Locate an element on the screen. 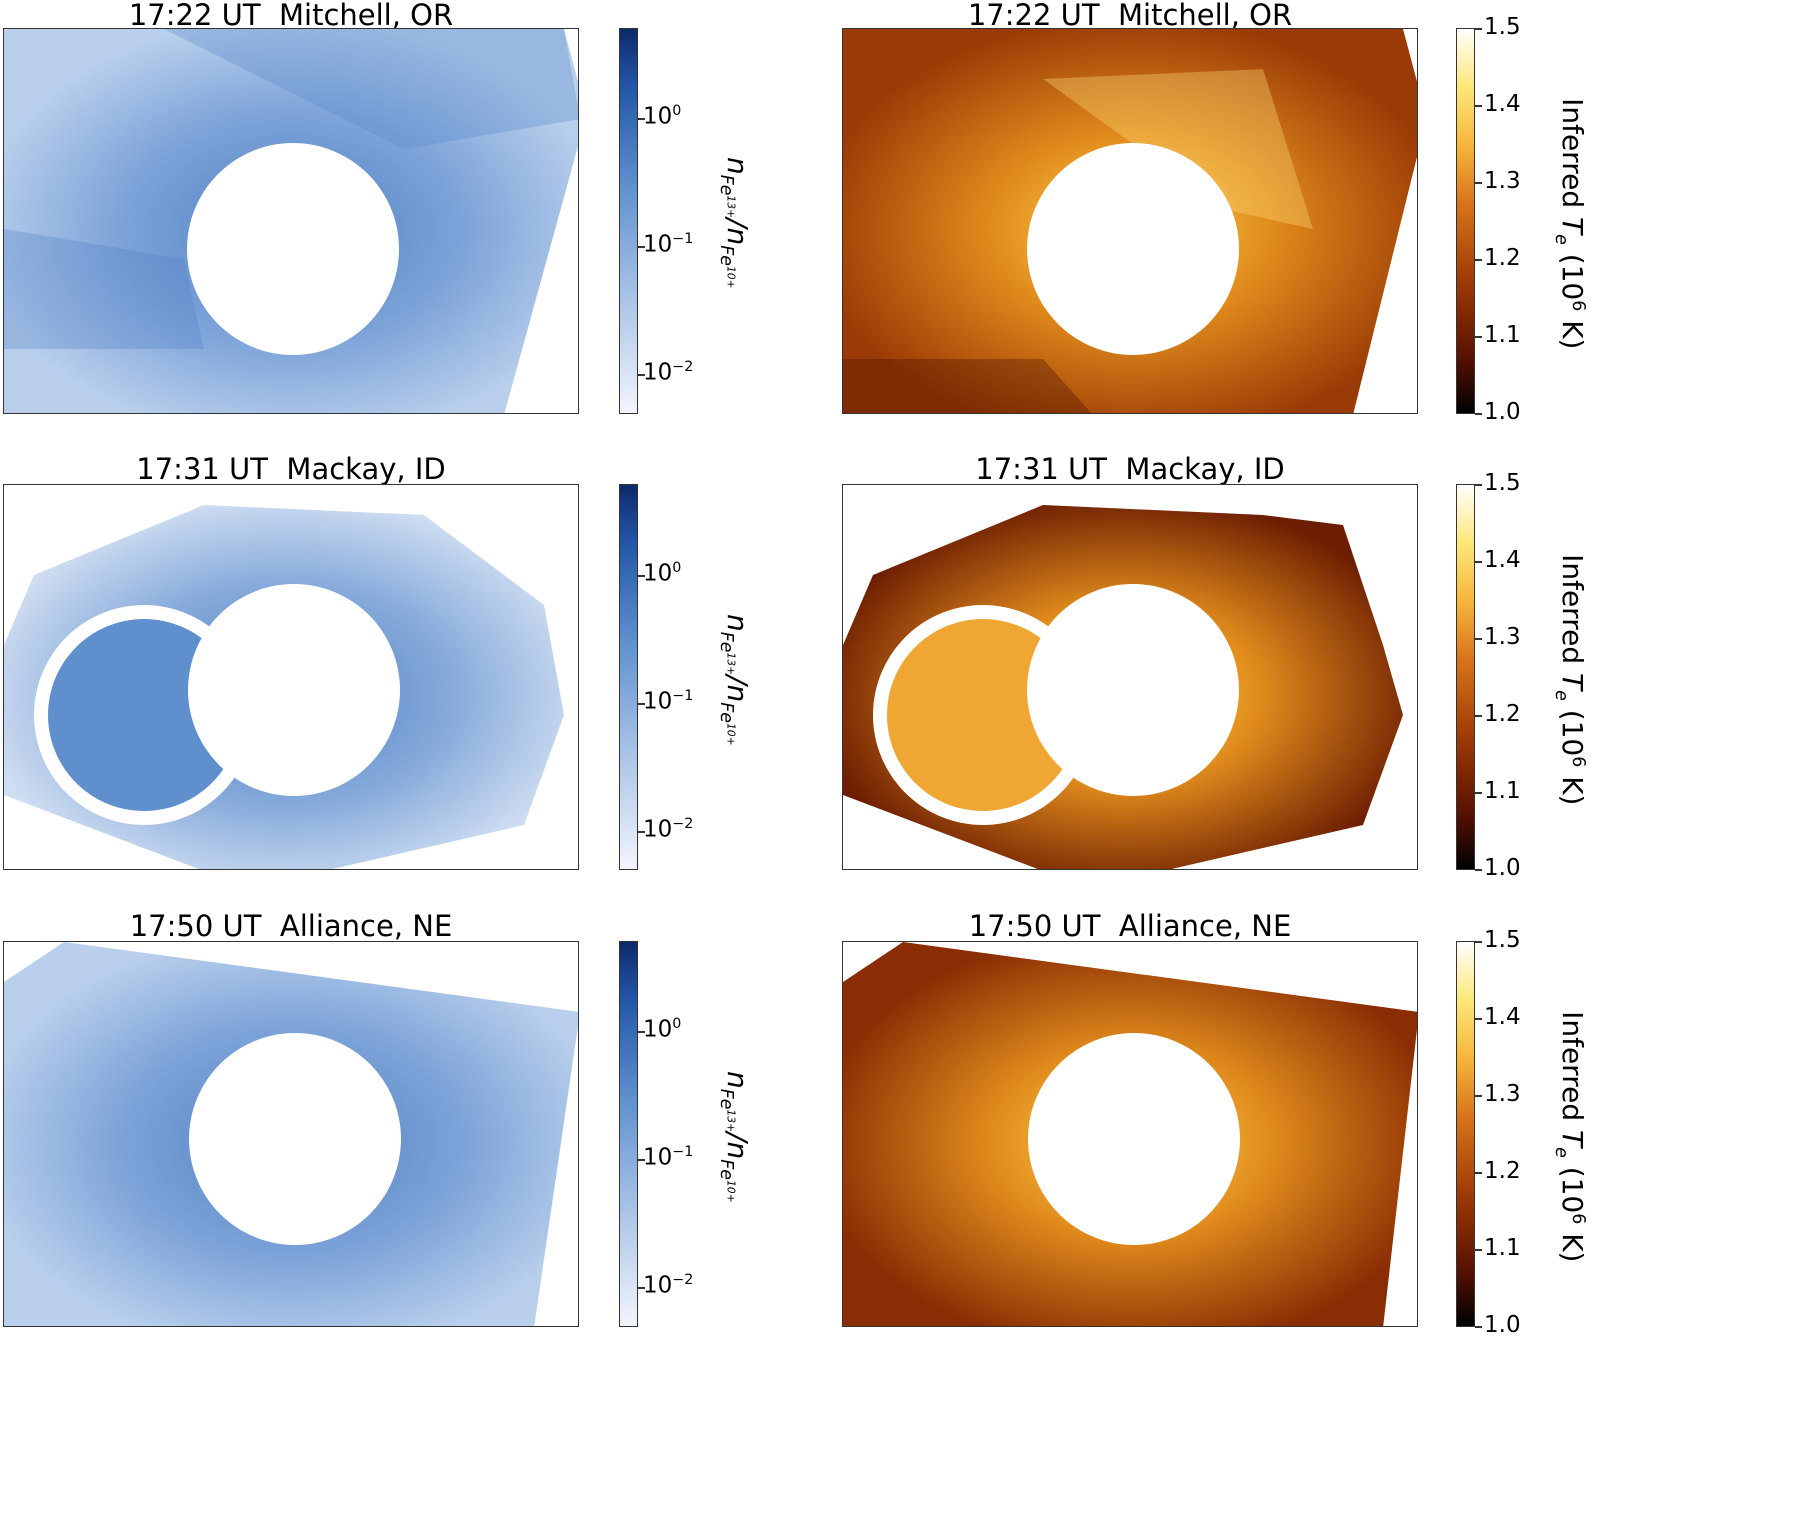 The image size is (1800, 1537). right-title-row1: 17:22 UT Mitchell, OR is located at coordinates (1130, 16).